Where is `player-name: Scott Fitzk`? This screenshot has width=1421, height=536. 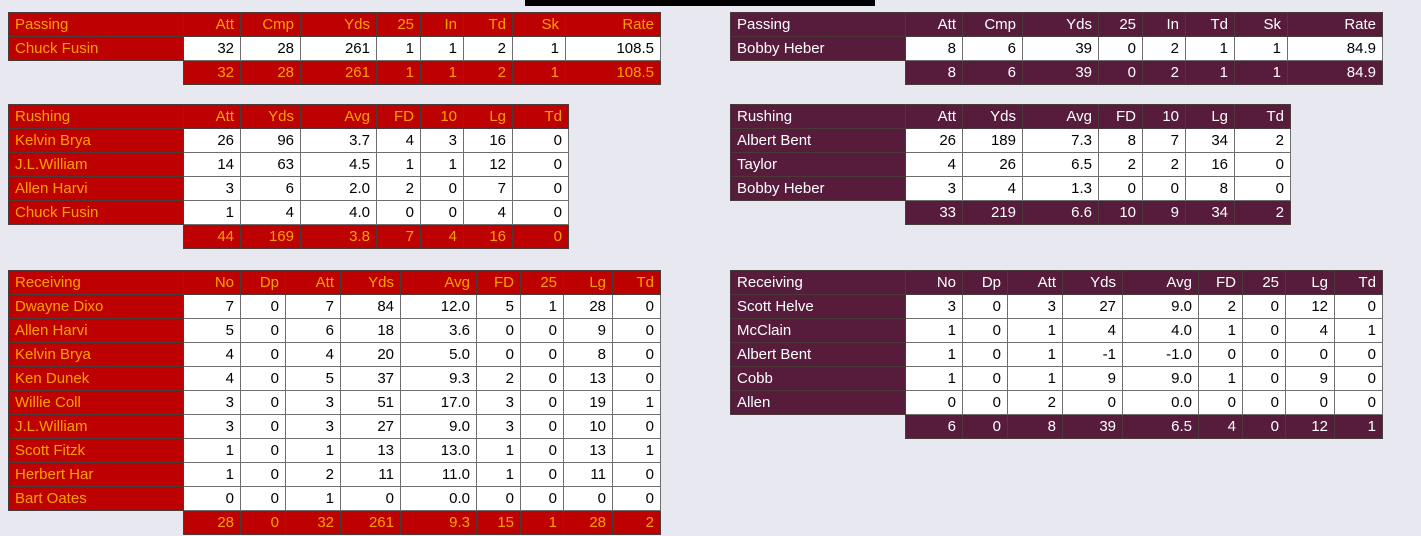 player-name: Scott Fitzk is located at coordinates (96, 450).